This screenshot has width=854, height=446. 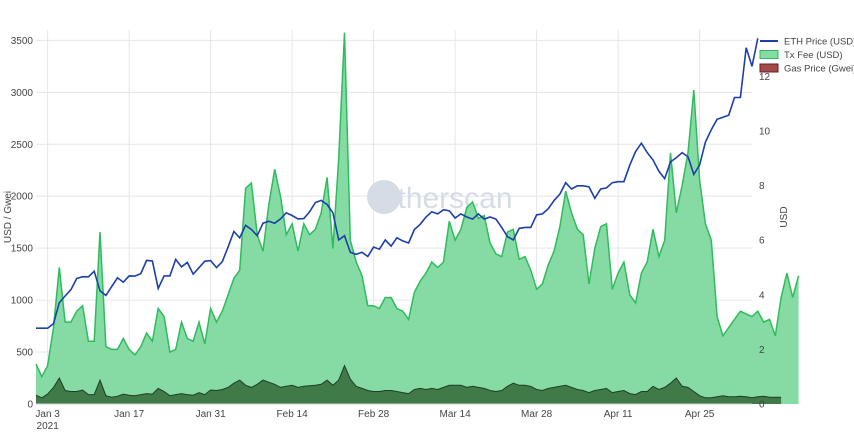 What do you see at coordinates (22, 145) in the screenshot?
I see `y-left-tick-label: 2500` at bounding box center [22, 145].